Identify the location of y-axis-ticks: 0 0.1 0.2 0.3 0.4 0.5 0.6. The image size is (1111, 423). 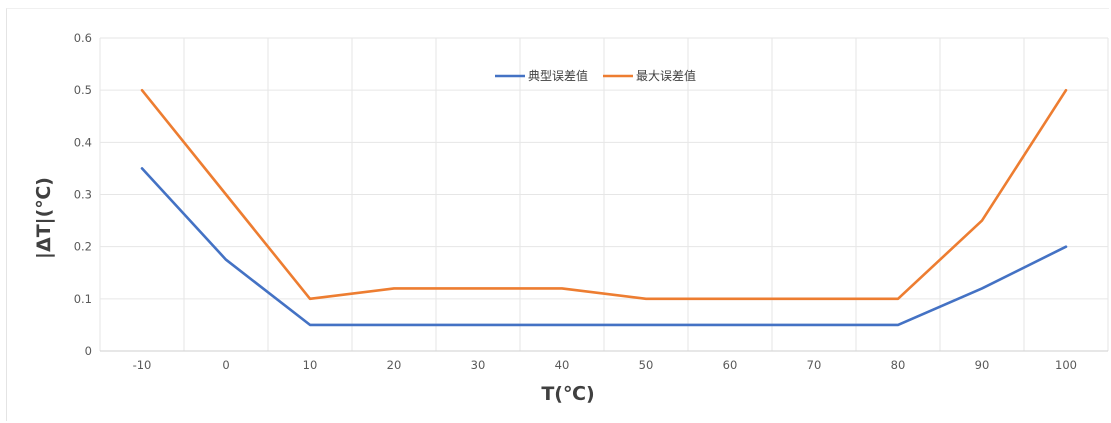
(83, 194).